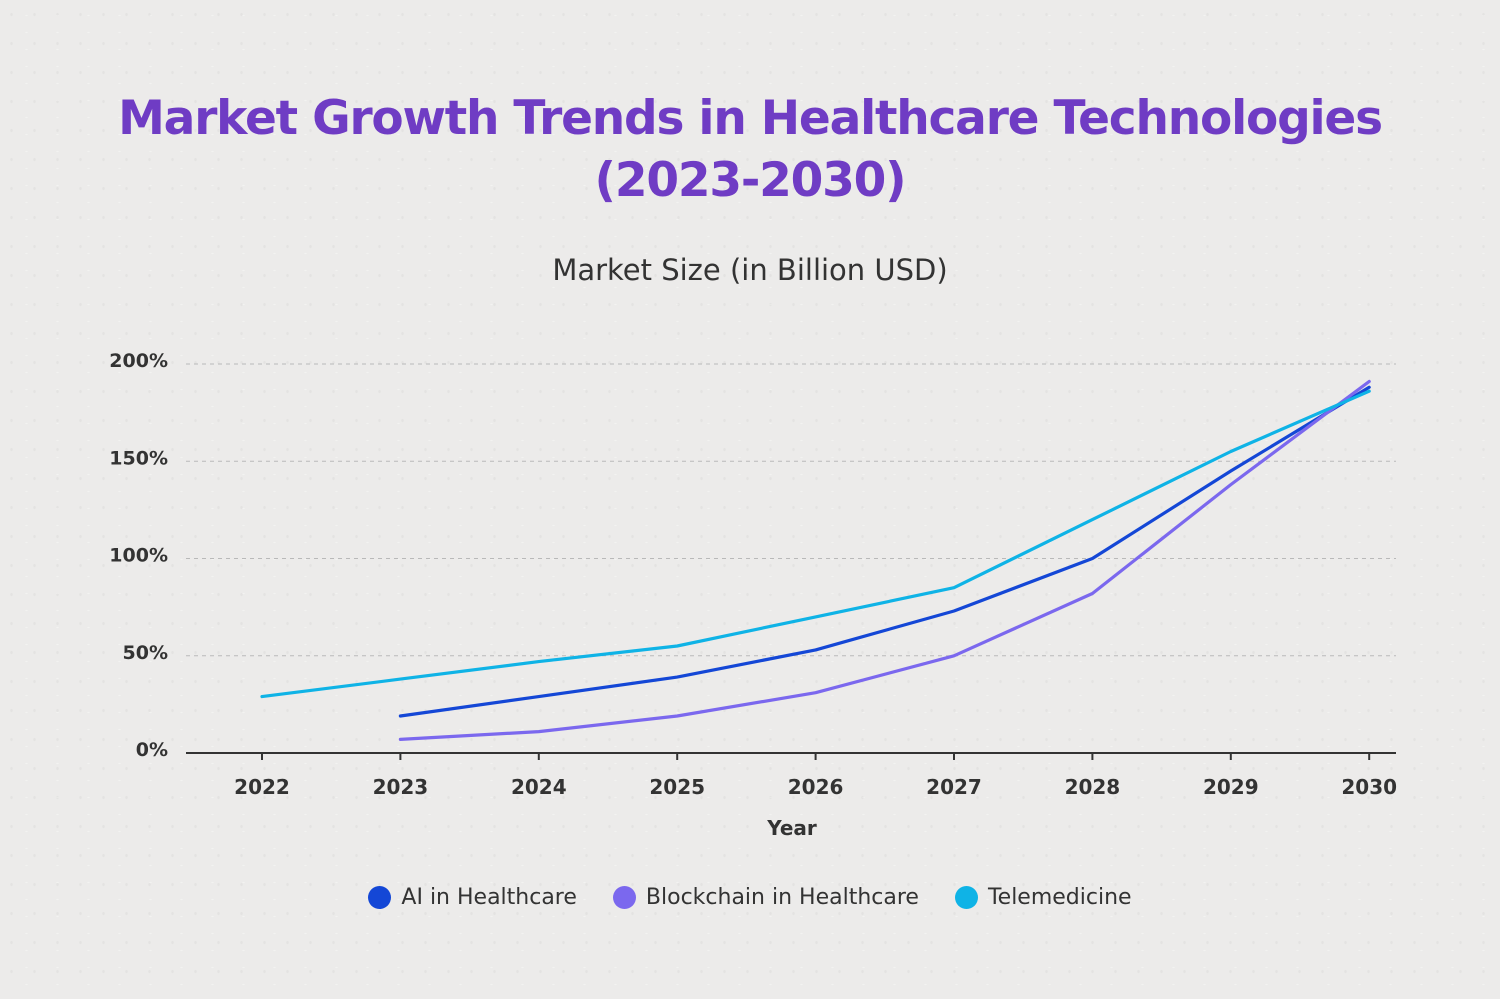 This screenshot has height=999, width=1500. I want to click on y-axis-ticks: 0% 50% 100% 150% 200%, so click(138, 555).